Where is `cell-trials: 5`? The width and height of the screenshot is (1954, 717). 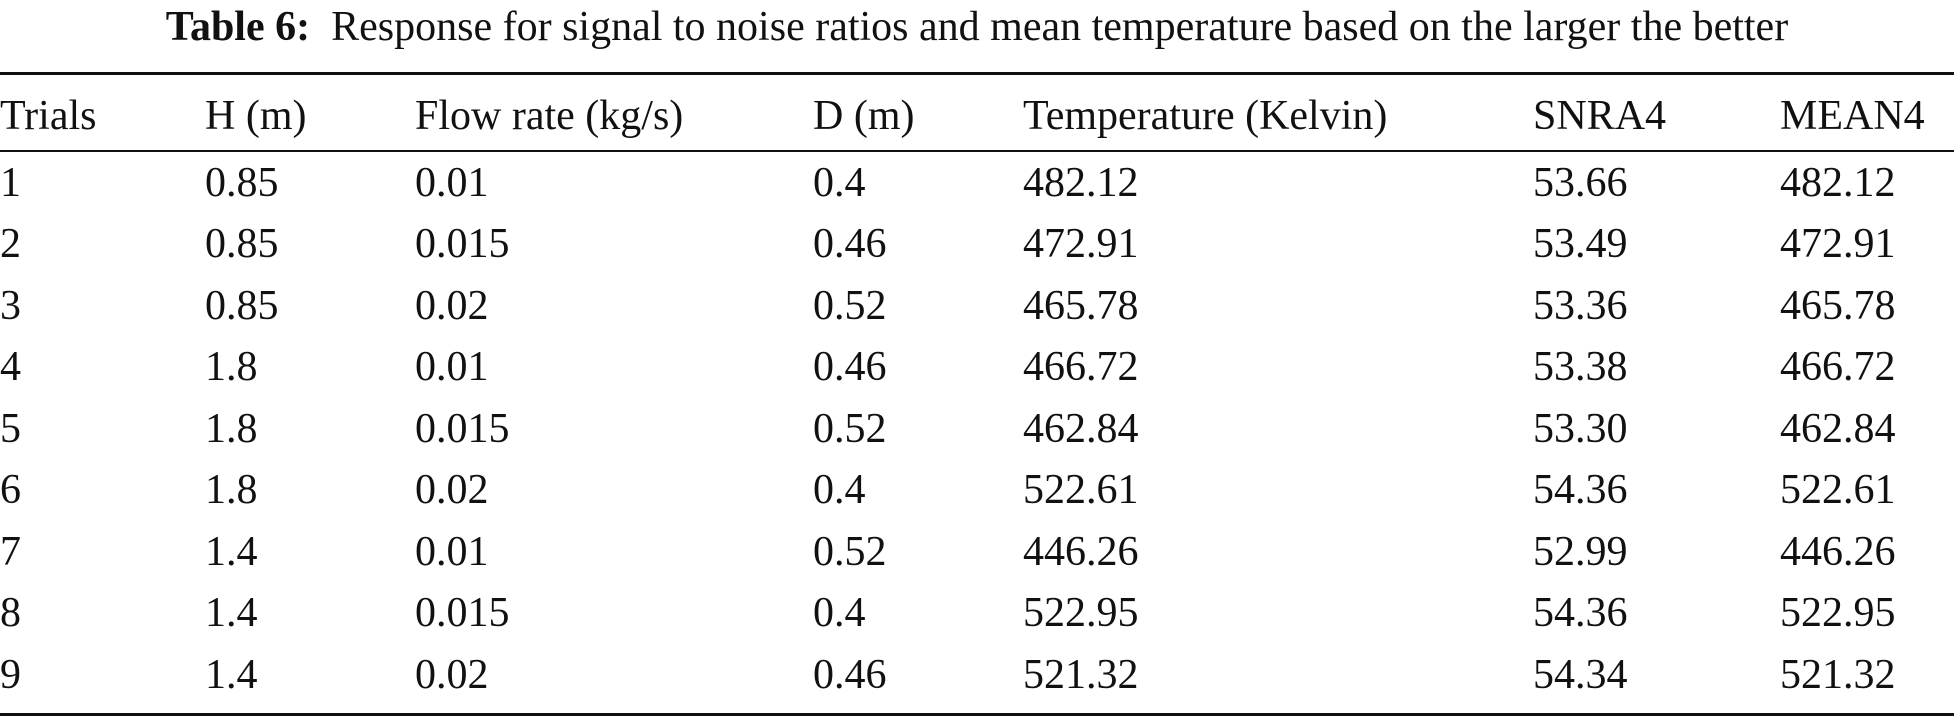
cell-trials: 5 is located at coordinates (10, 428).